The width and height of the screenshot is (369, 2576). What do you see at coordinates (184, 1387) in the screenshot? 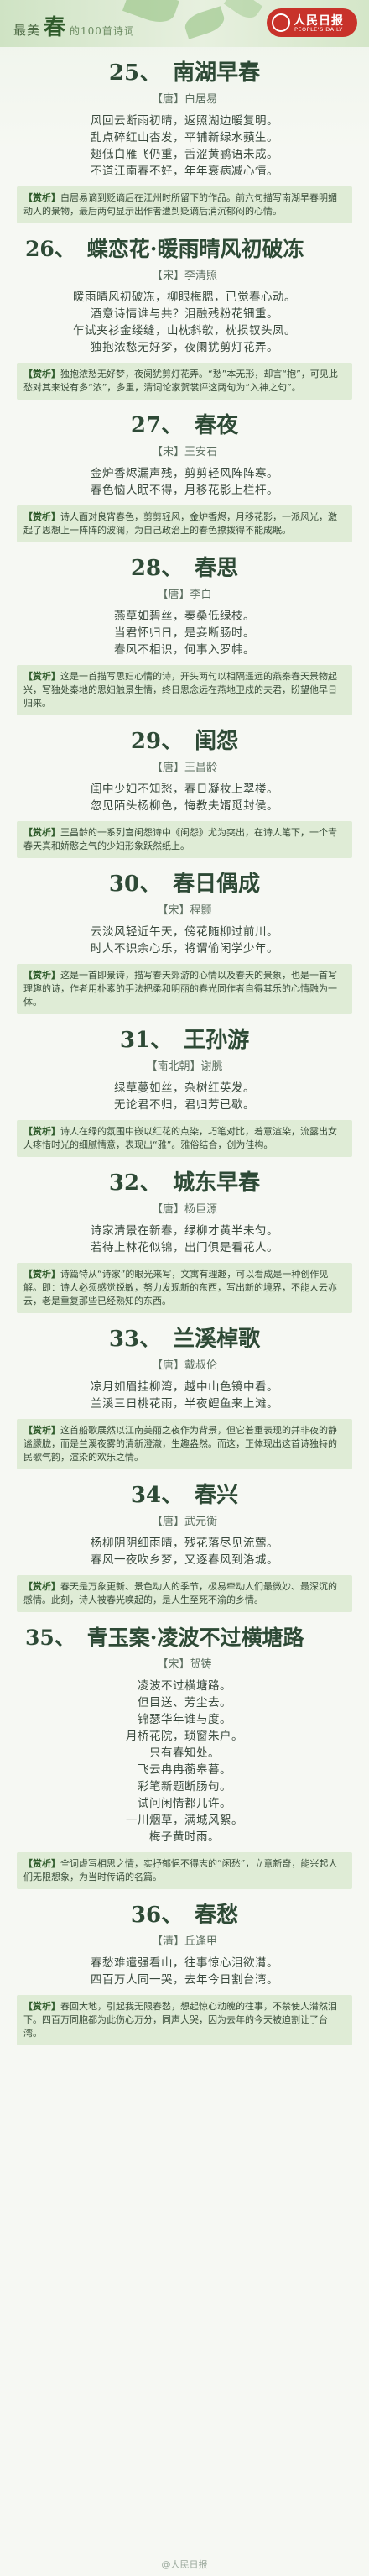
I see `poem-verse-line: 凉月如眉挂柳湾，越中山色镜中看。` at bounding box center [184, 1387].